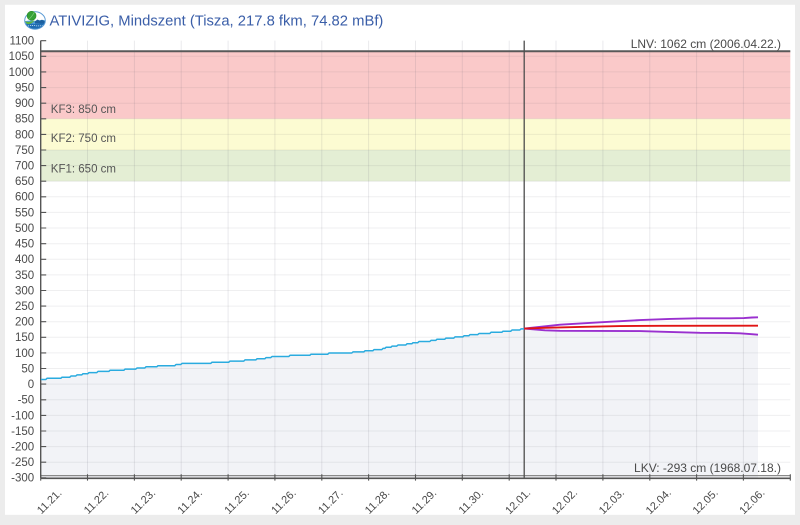 The width and height of the screenshot is (800, 525). Describe the element at coordinates (83, 139) in the screenshot. I see `svg-text: KF2: 750 cm` at that location.